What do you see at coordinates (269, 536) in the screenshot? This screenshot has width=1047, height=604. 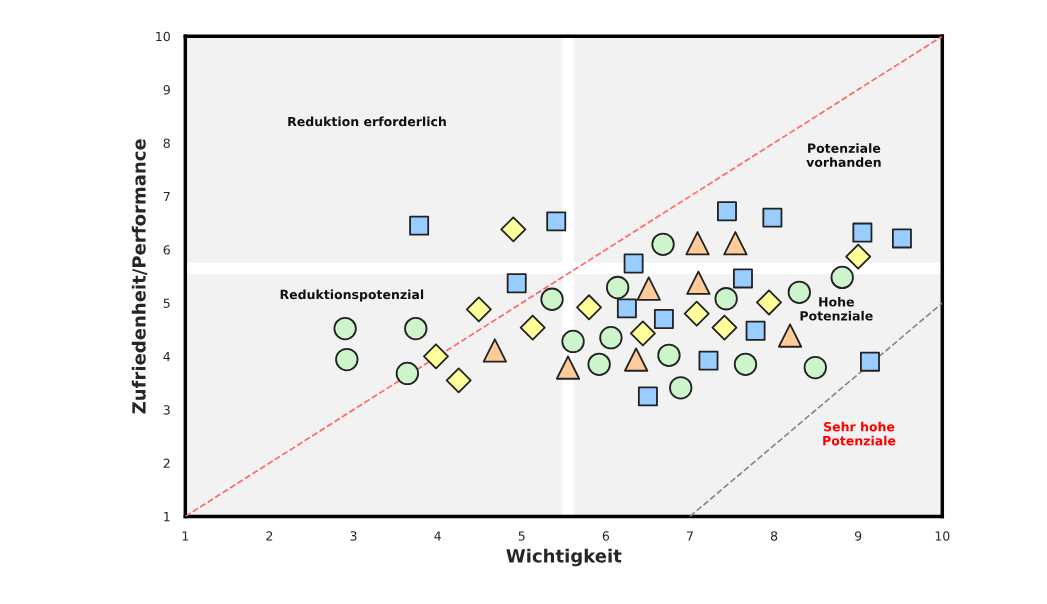 I see `x-tick-label: 2` at bounding box center [269, 536].